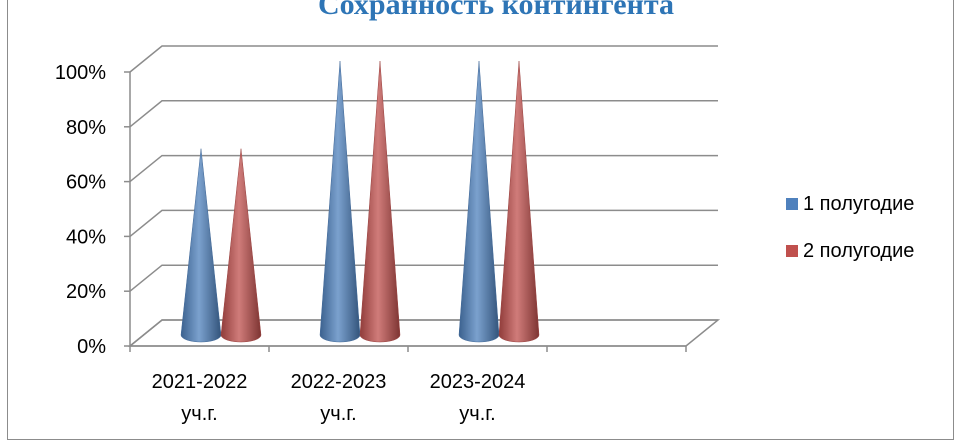  I want to click on y-tick-label: 80%, so click(86, 128).